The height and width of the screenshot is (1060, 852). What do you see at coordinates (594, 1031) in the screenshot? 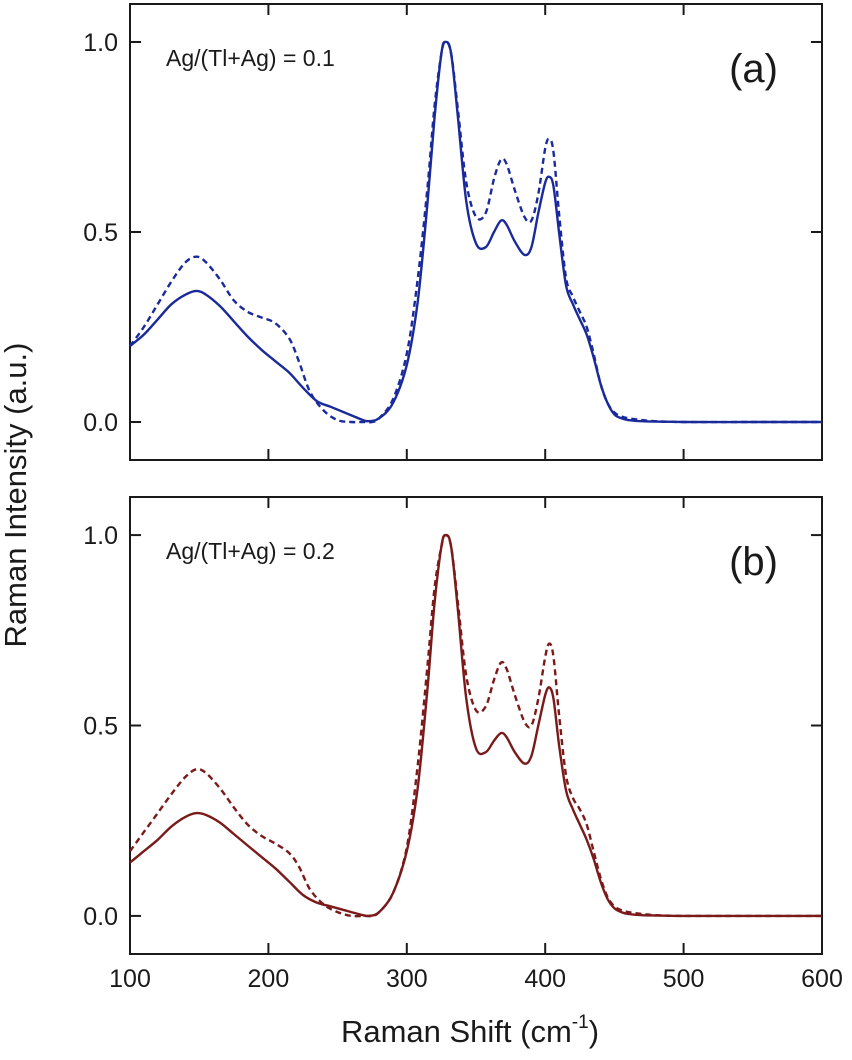
I see `x-axis-title-end: )` at bounding box center [594, 1031].